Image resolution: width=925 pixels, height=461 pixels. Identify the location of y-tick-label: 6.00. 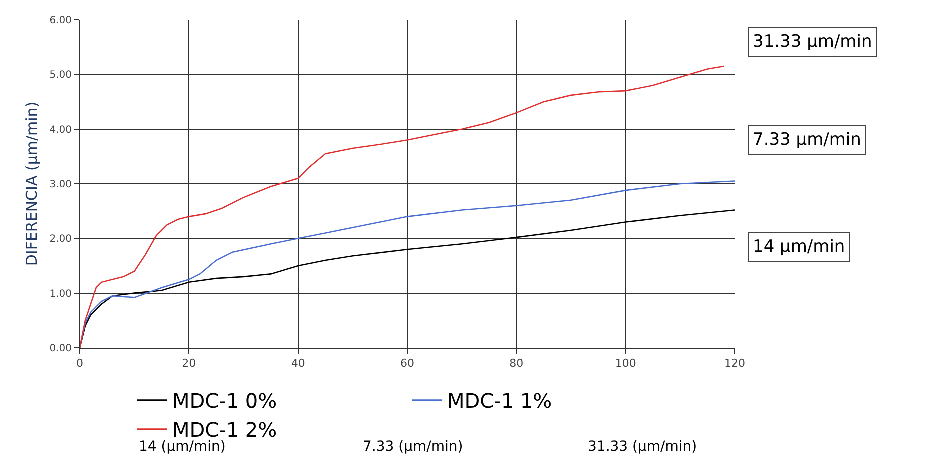
(61, 21).